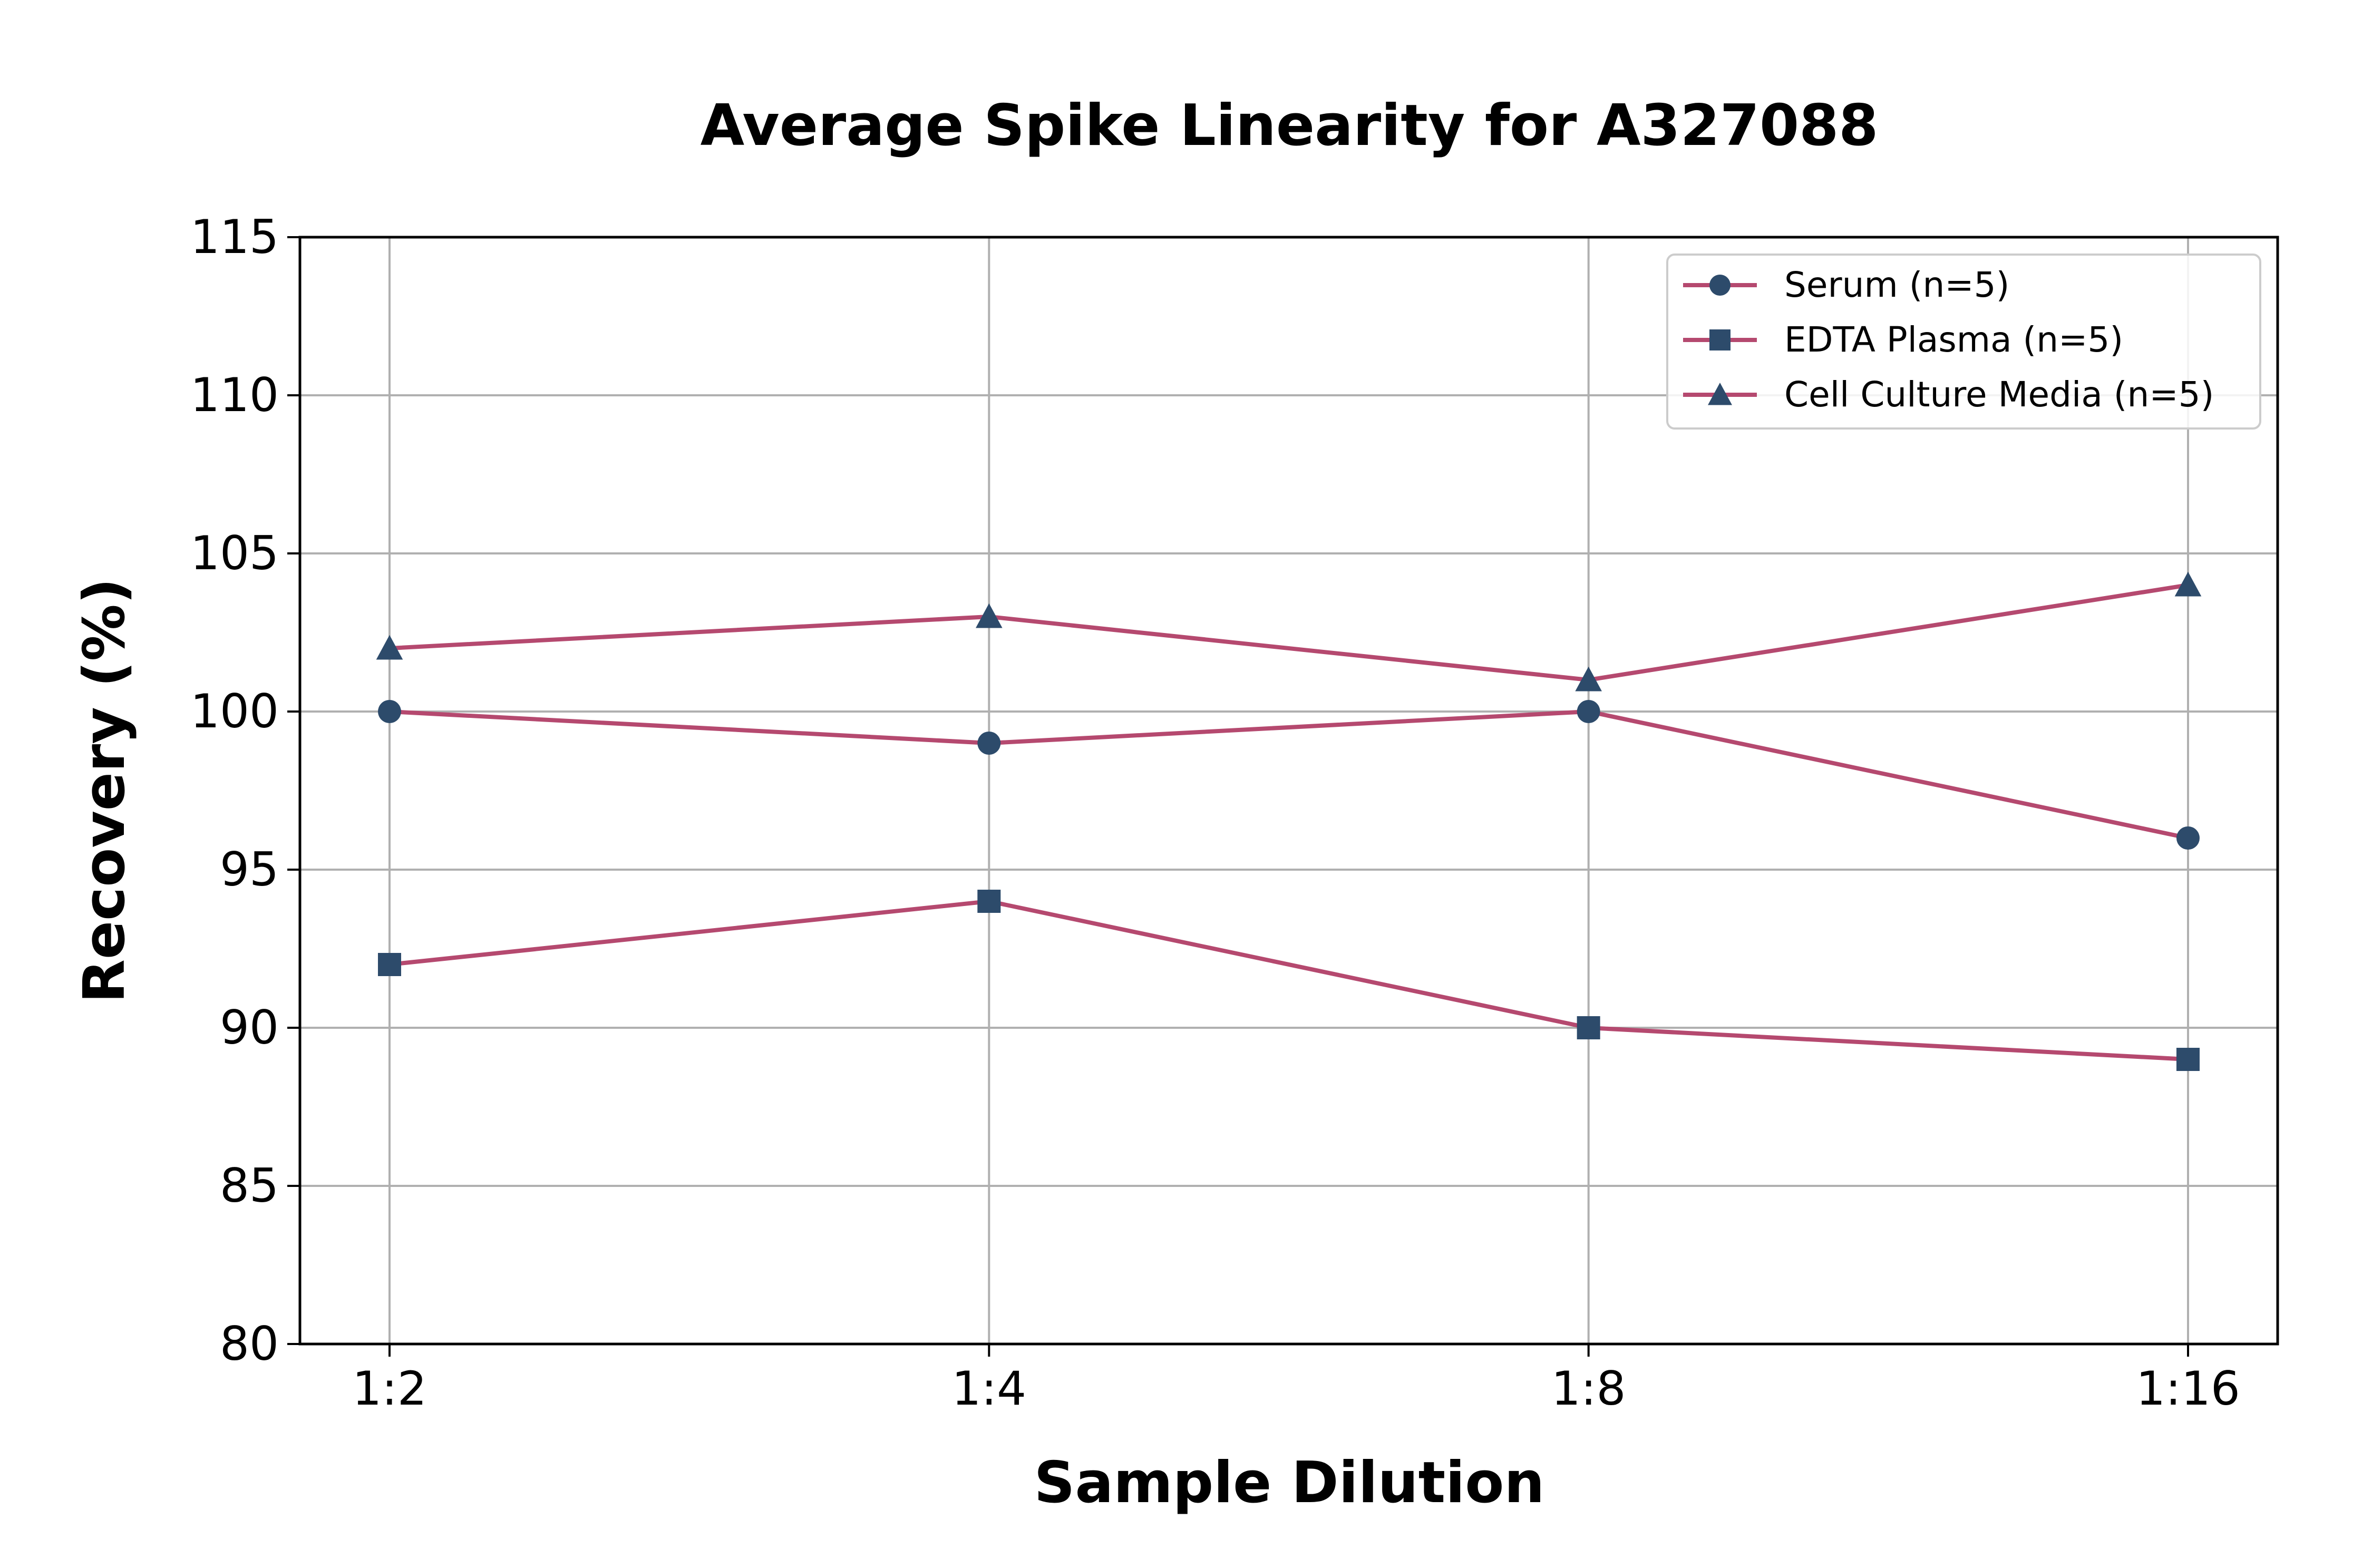 The height and width of the screenshot is (1568, 2372). I want to click on legend-item: Serum (n=5), so click(1846, 285).